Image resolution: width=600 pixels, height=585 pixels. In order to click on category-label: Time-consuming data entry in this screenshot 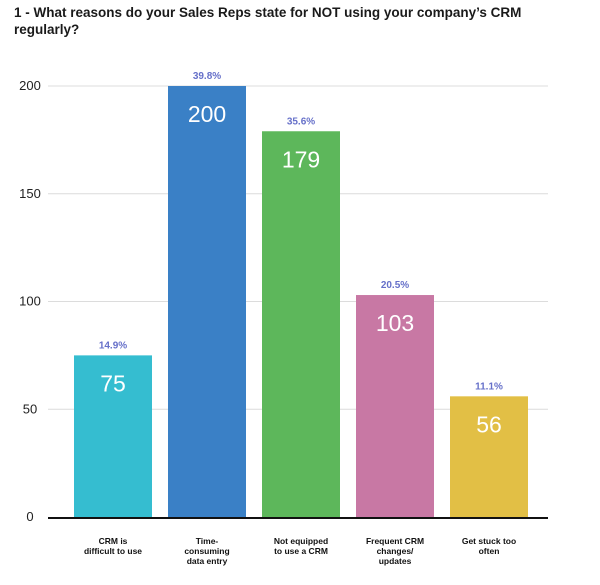, I will do `click(206, 551)`.